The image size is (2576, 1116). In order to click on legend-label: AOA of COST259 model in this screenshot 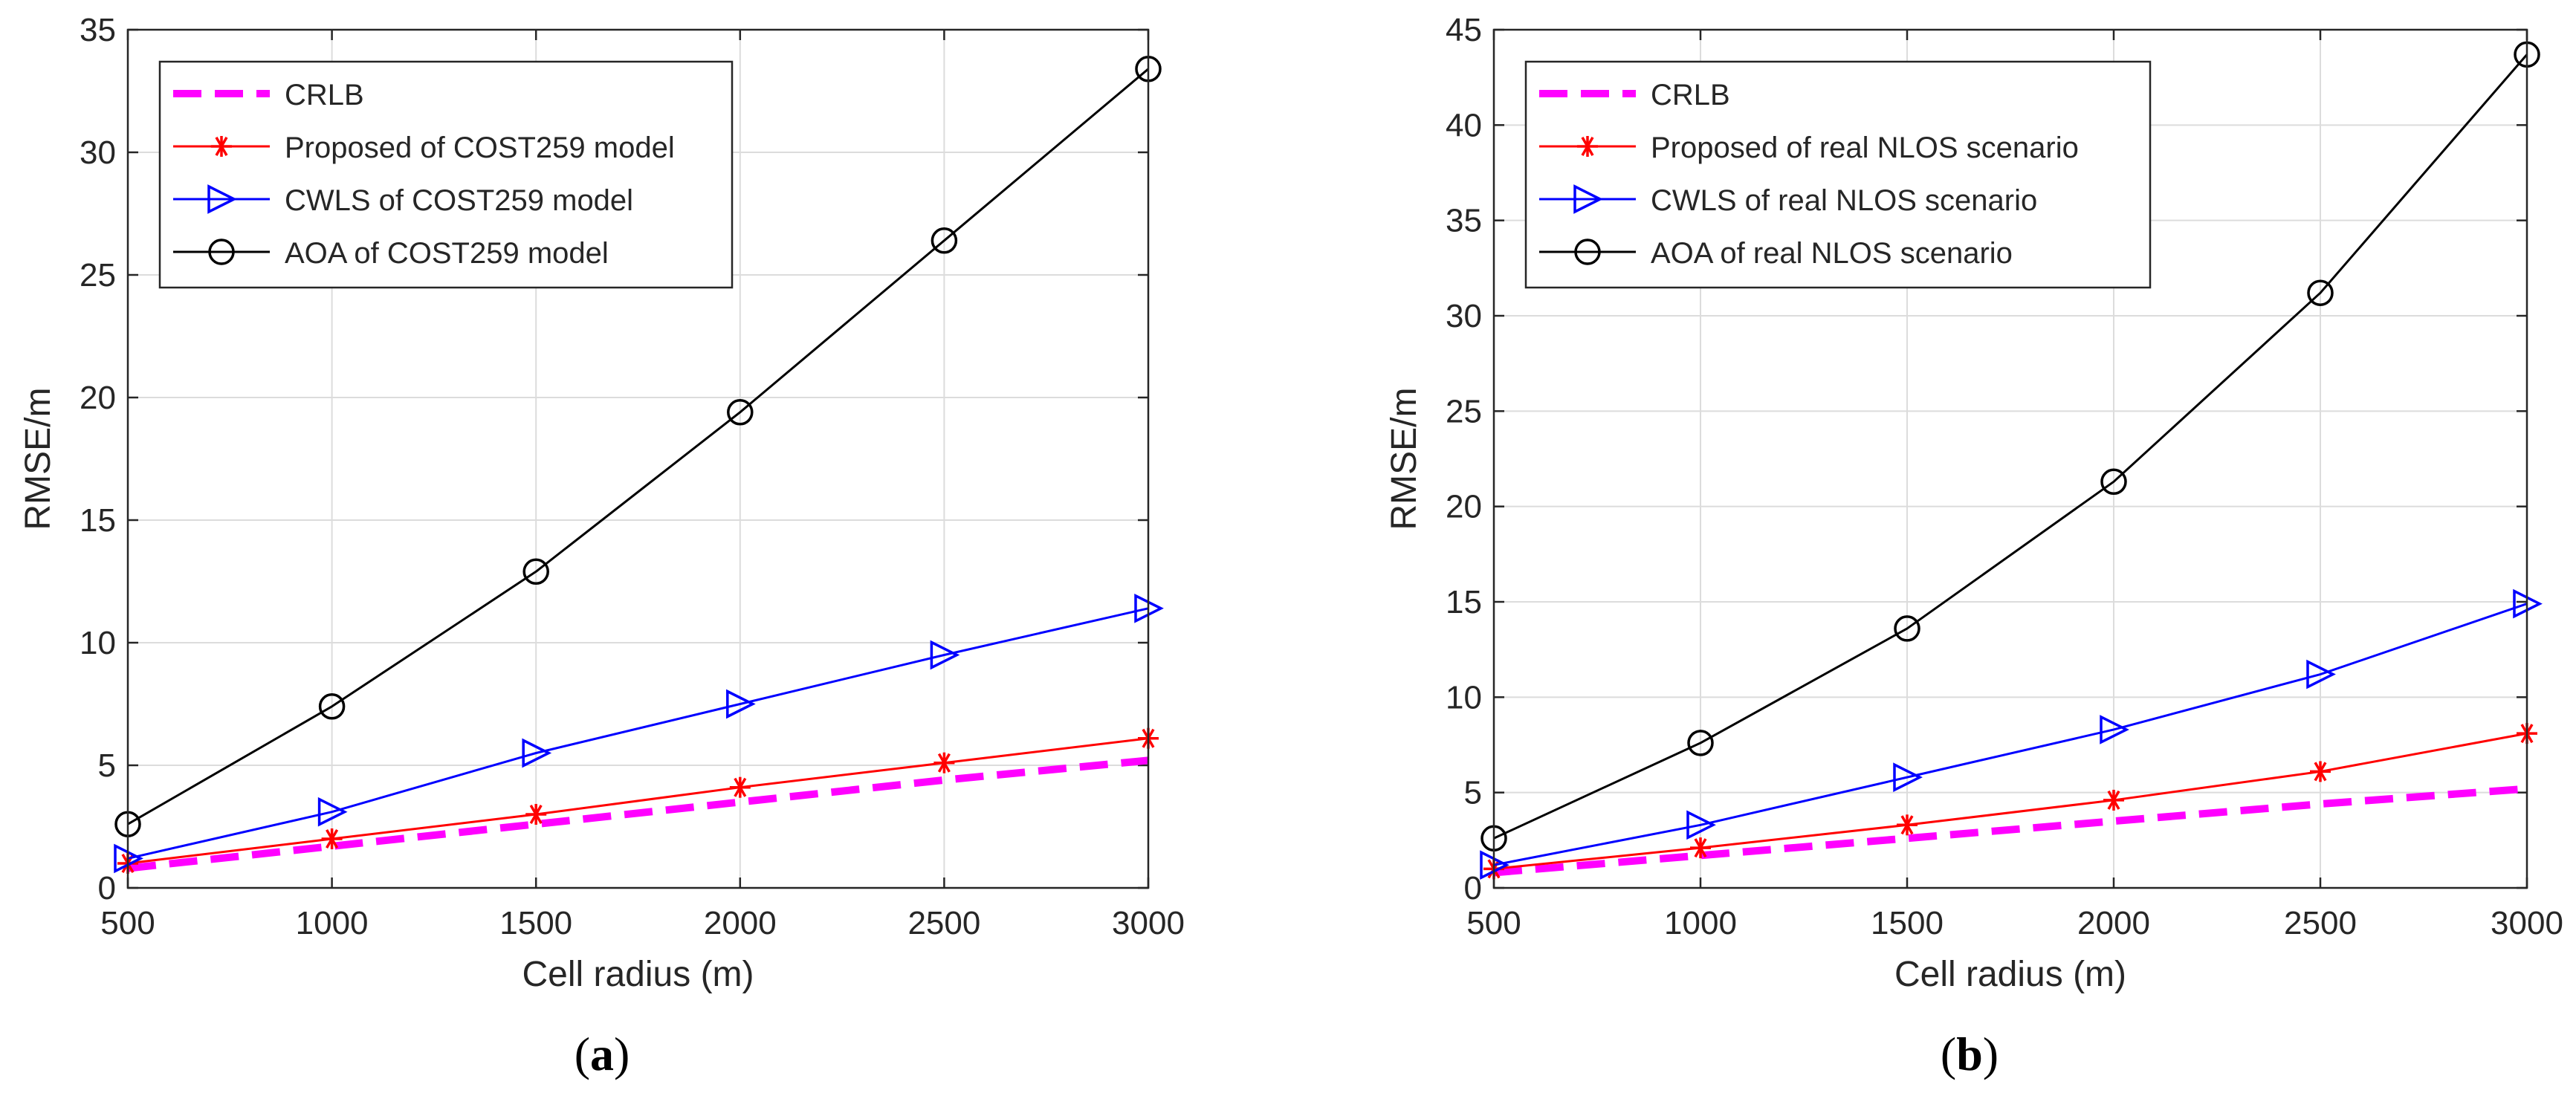, I will do `click(447, 253)`.